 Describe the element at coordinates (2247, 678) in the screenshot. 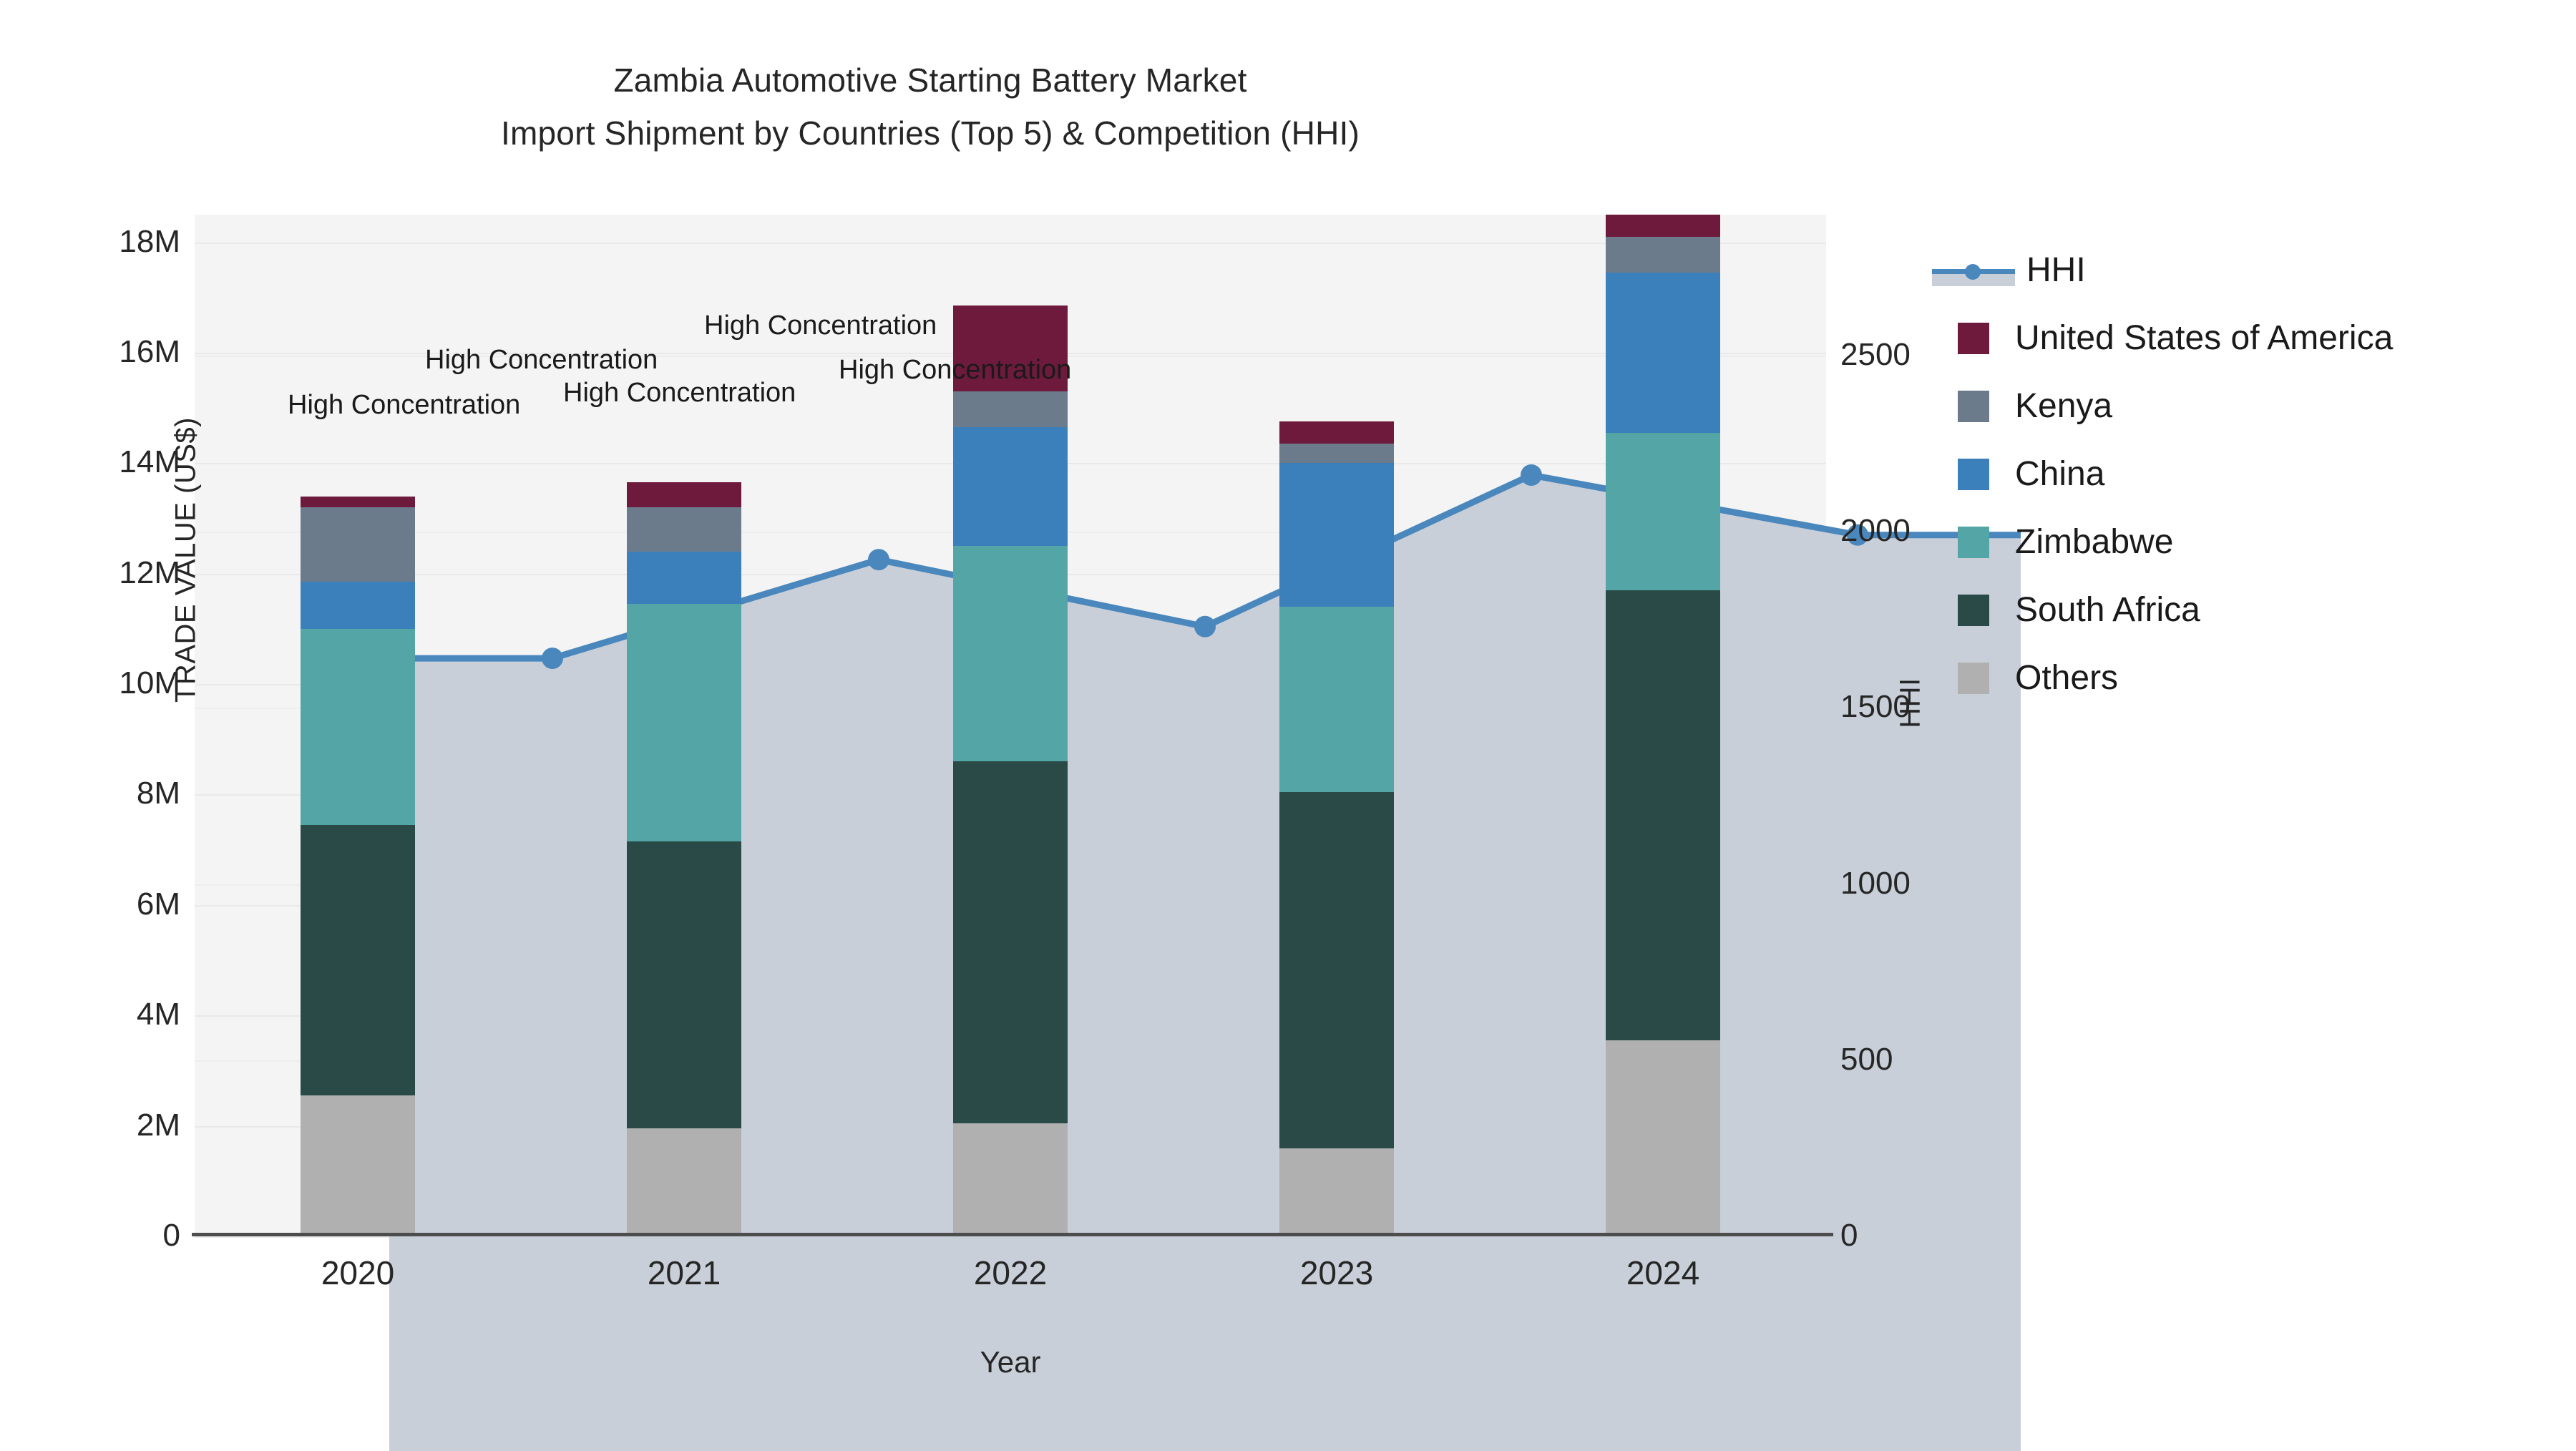

I see `legend-item: Others` at that location.